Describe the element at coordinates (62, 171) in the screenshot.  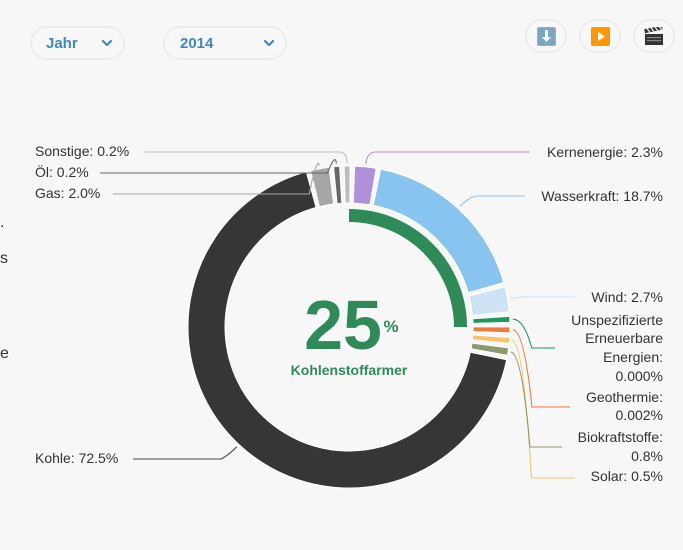
I see `slice-label: Öl: 0.2%` at that location.